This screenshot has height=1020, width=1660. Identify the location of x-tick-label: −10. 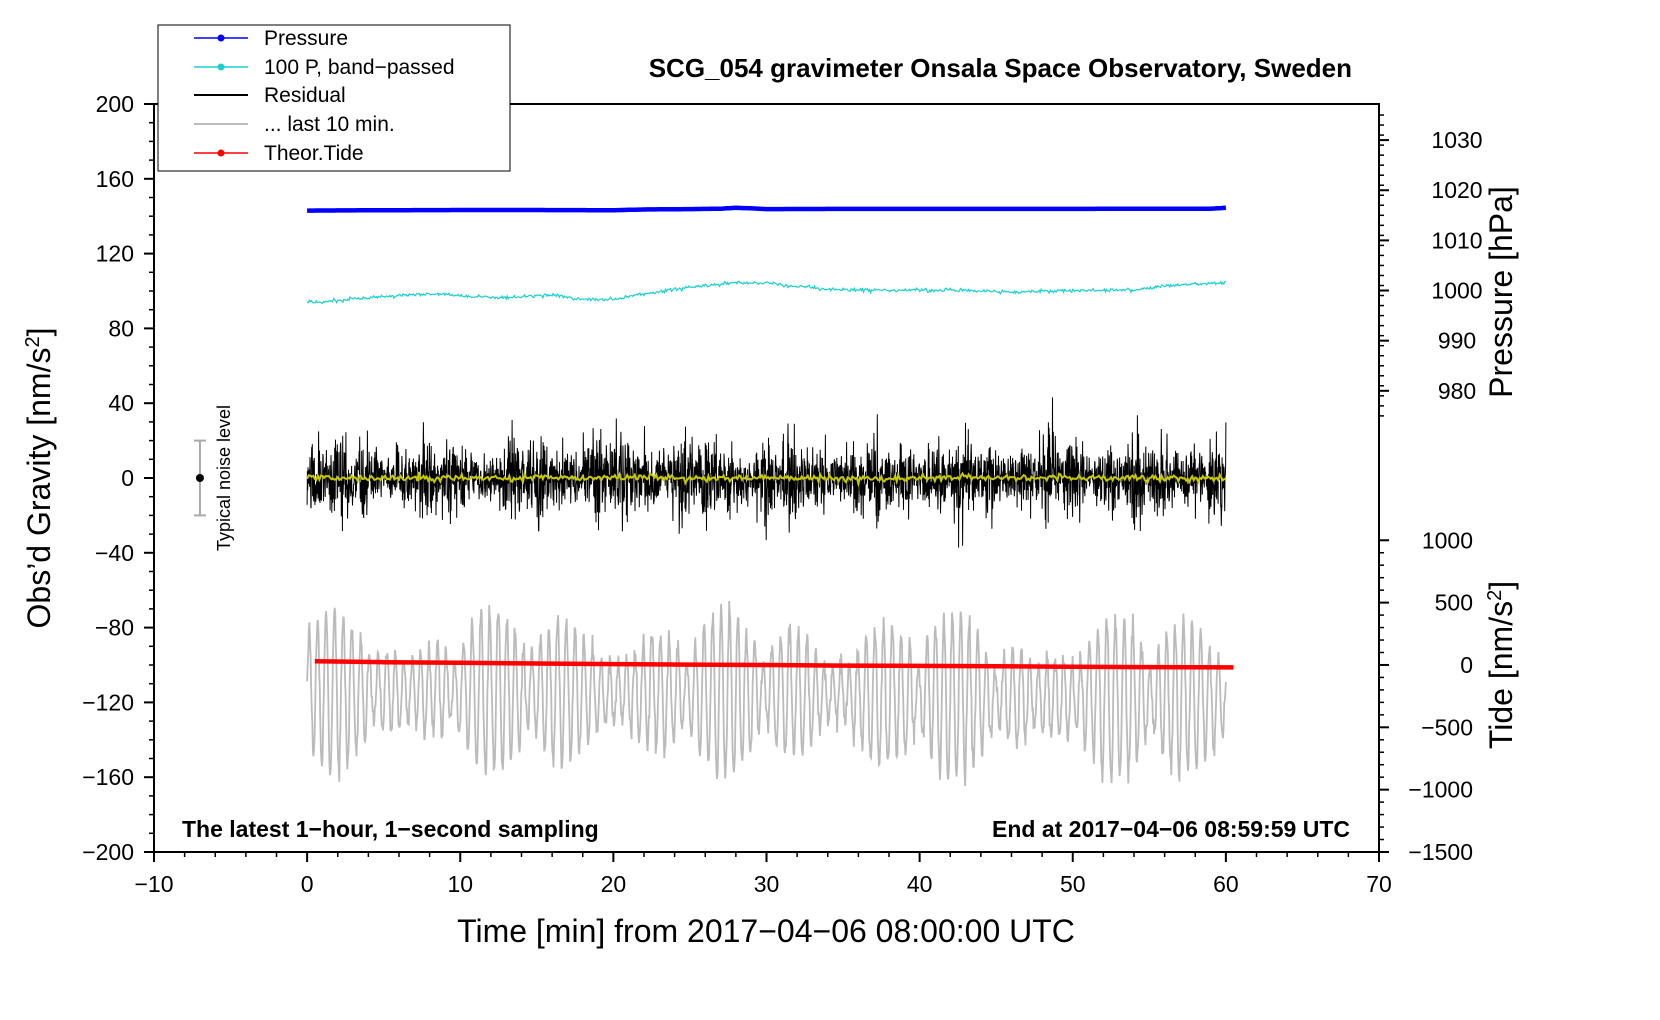
(153, 884).